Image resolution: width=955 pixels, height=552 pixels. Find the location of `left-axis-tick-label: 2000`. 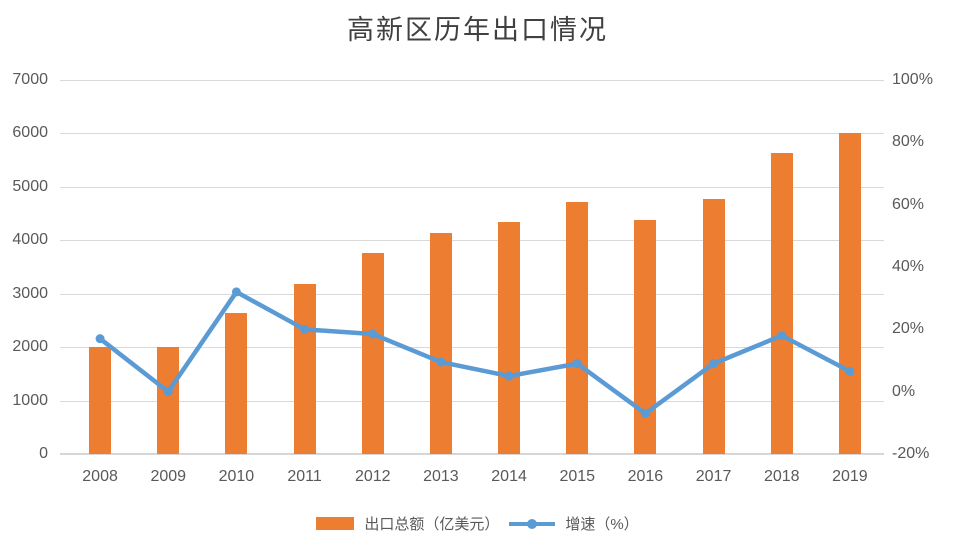

left-axis-tick-label: 2000 is located at coordinates (30, 347).